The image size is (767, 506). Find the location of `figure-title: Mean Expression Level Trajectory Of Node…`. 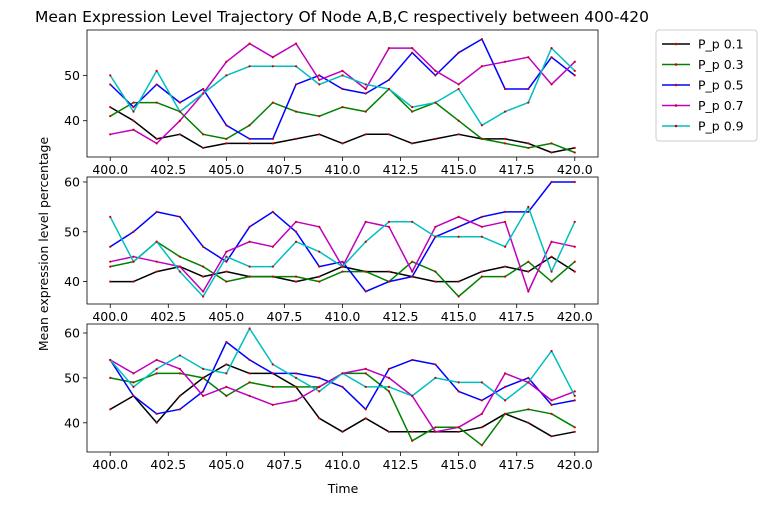

figure-title: Mean Expression Level Trajectory Of Node… is located at coordinates (342, 17).